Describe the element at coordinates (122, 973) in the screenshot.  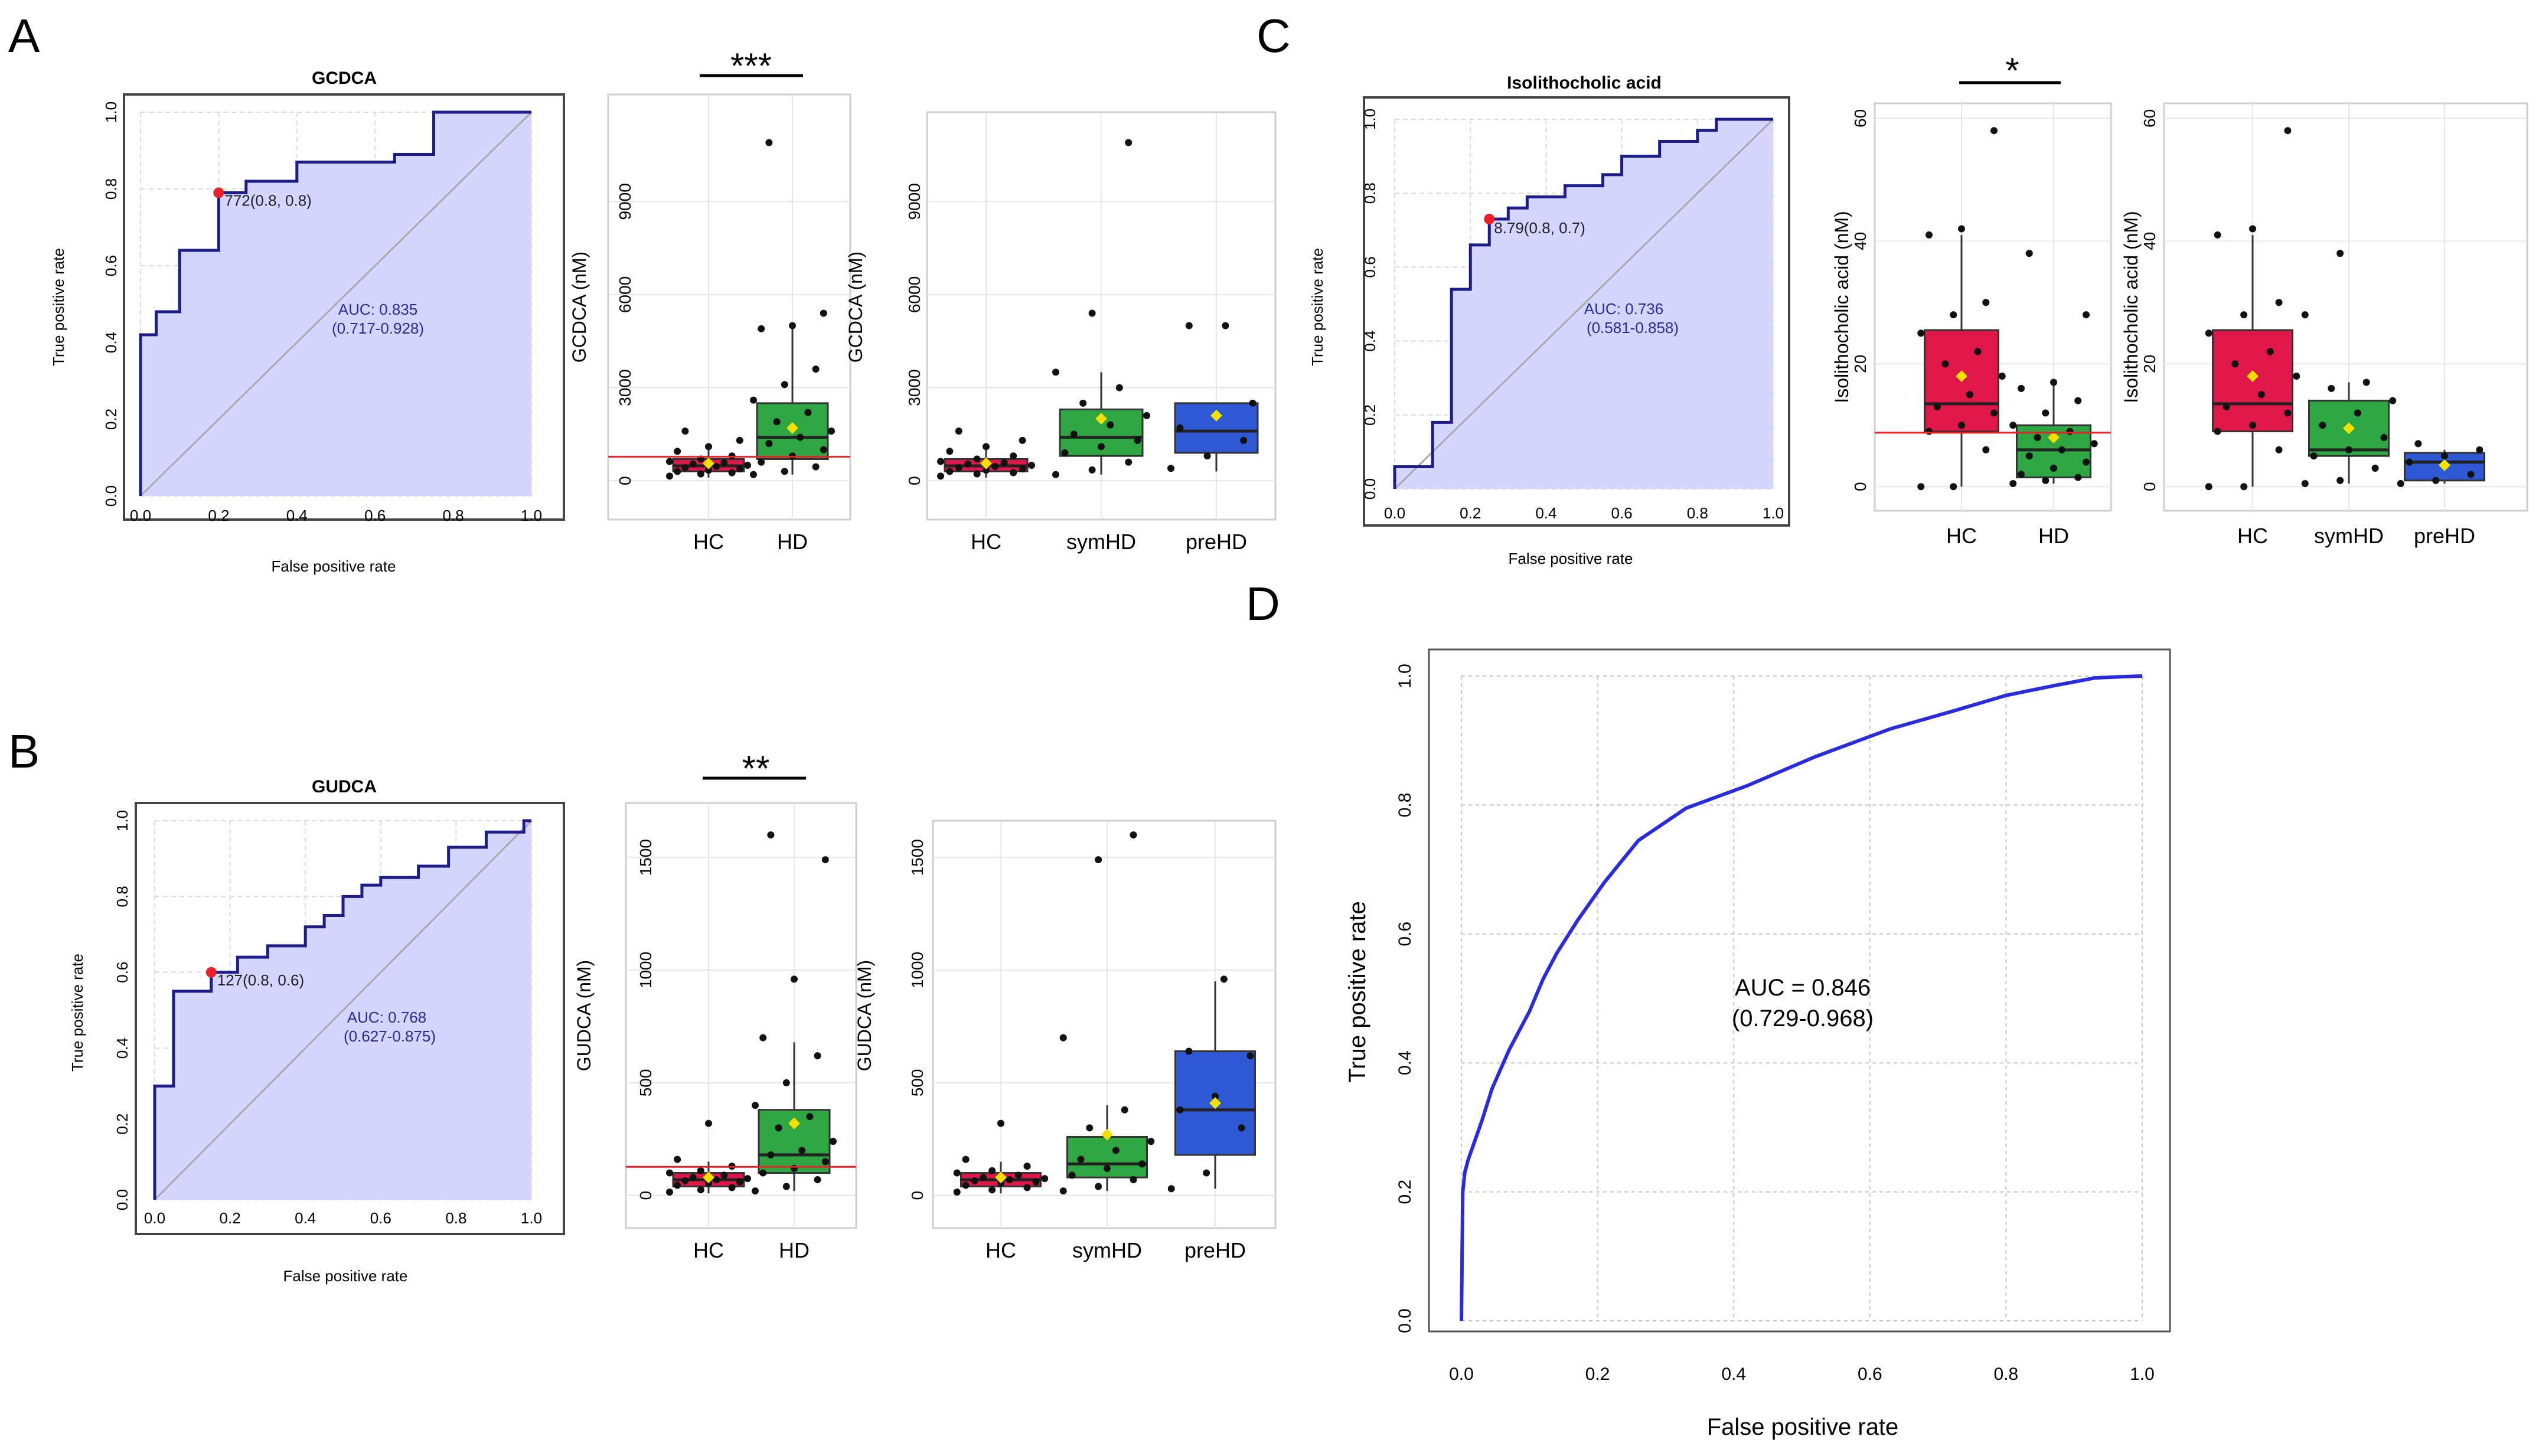
I see `roc-b-ytick: 0.6` at that location.